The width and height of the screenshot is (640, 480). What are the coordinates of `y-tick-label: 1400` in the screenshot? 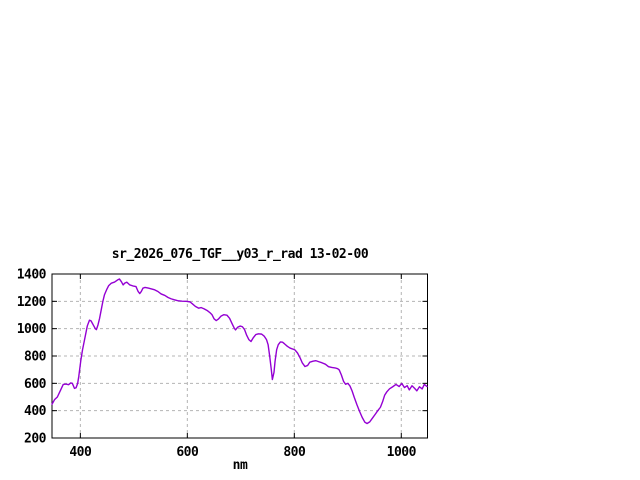 It's located at (32, 275).